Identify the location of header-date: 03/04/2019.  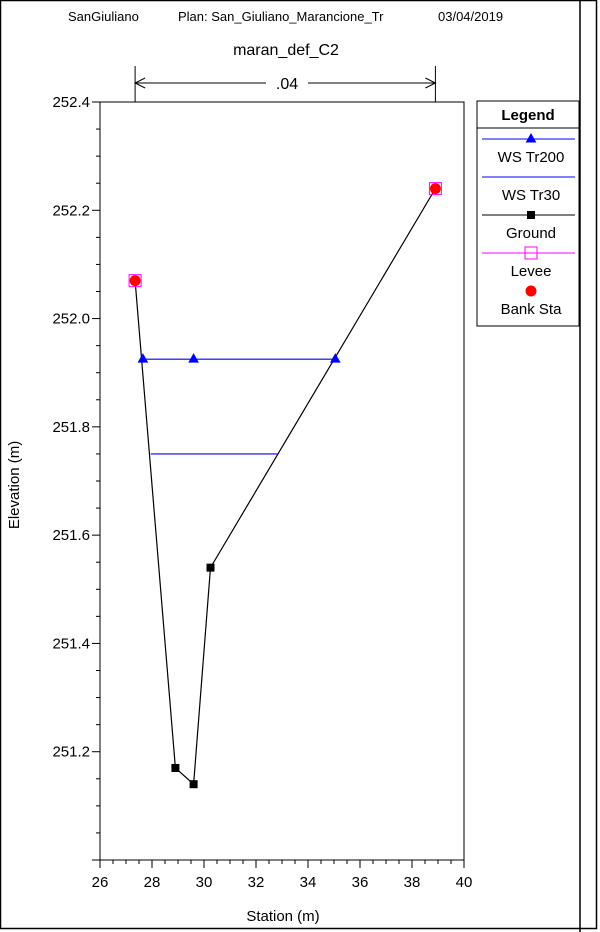
(470, 16).